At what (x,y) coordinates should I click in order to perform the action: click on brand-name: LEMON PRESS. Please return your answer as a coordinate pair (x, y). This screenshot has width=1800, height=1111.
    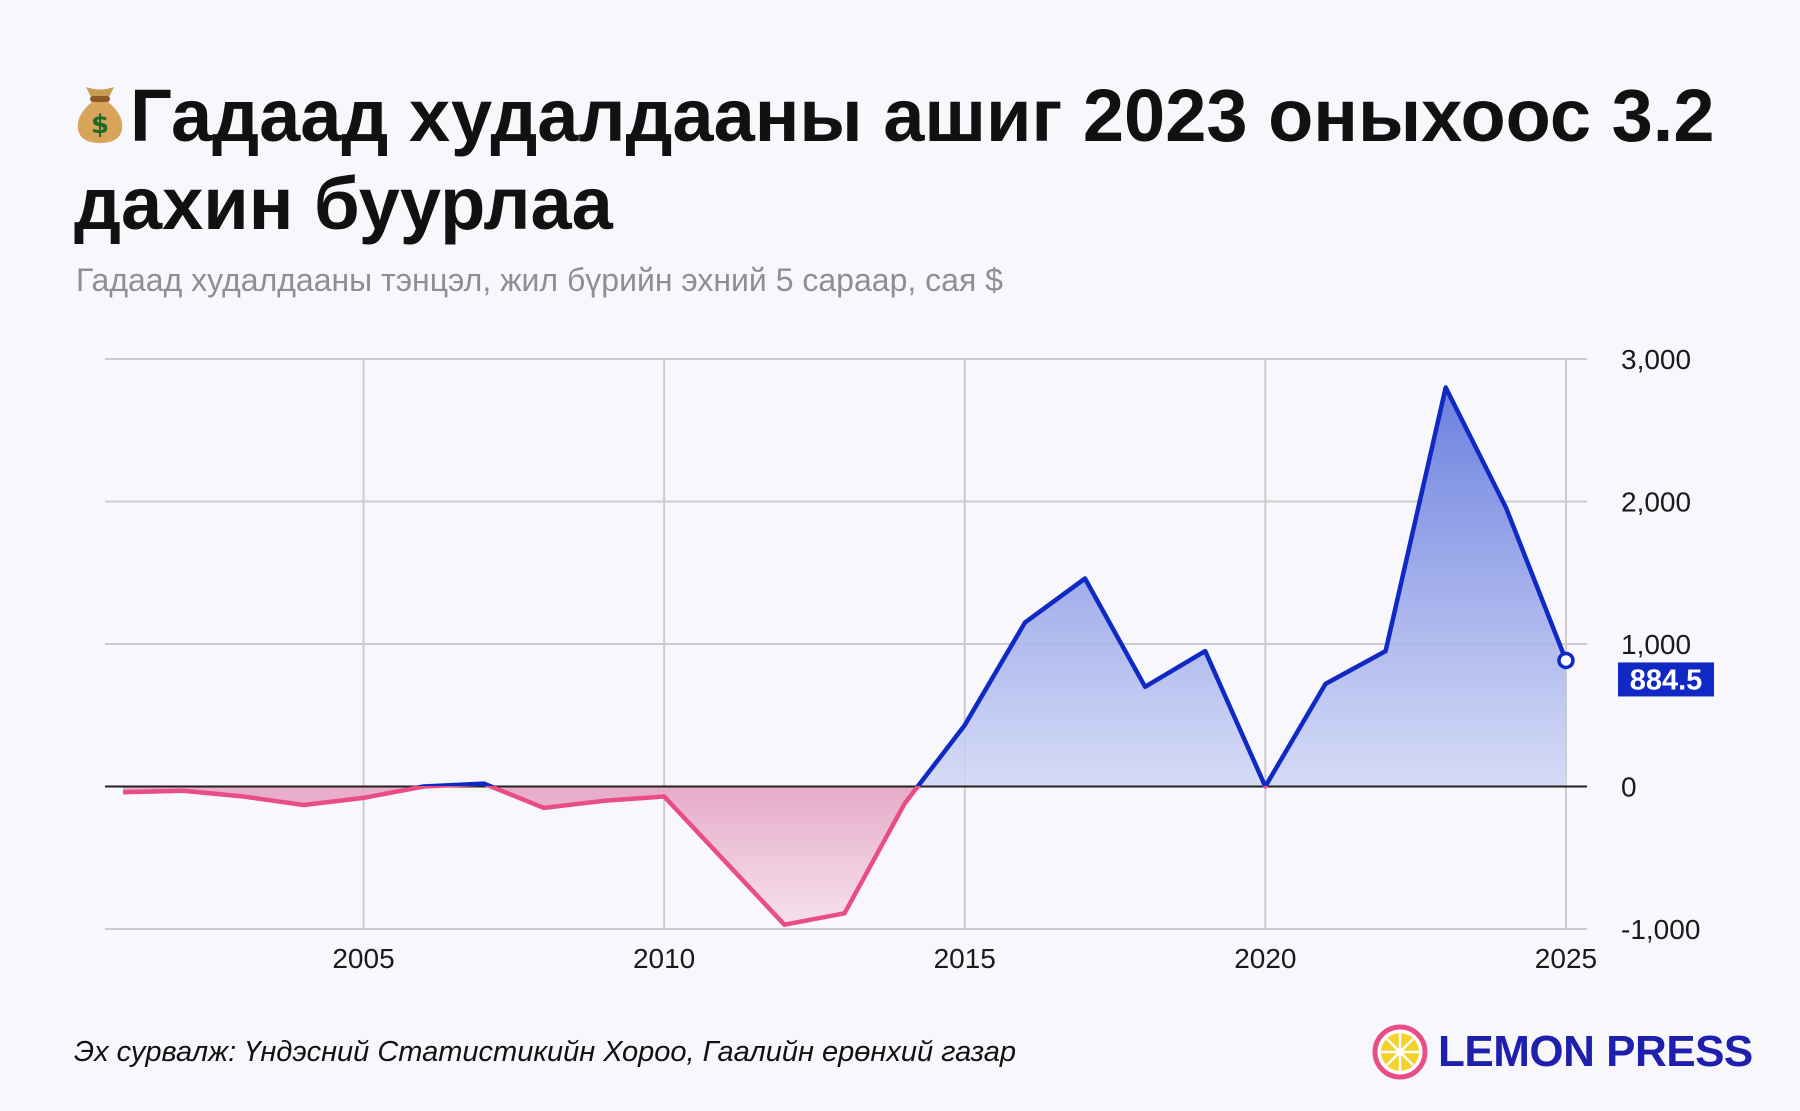
    Looking at the image, I should click on (1595, 1051).